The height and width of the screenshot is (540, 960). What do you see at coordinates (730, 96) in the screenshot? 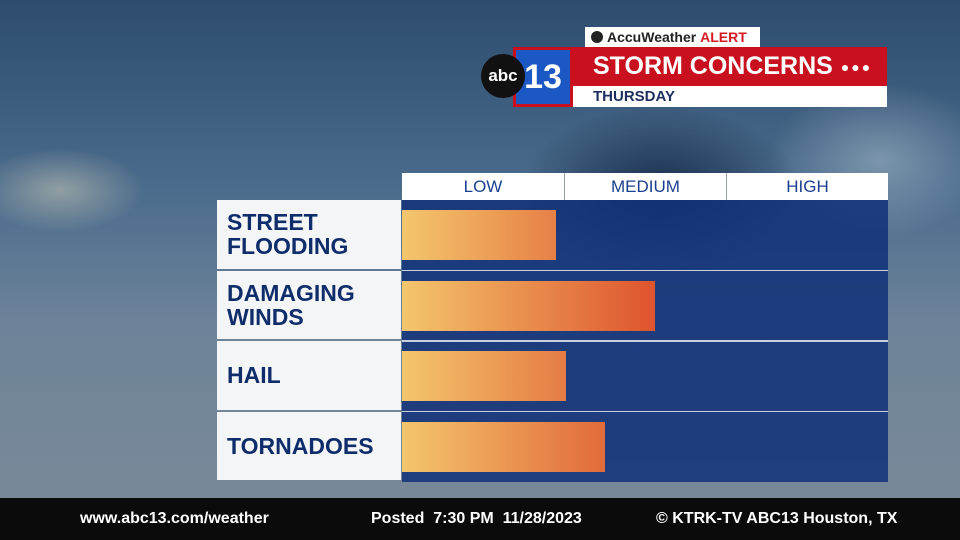
I see `subtitle-bar: THURSDAY` at bounding box center [730, 96].